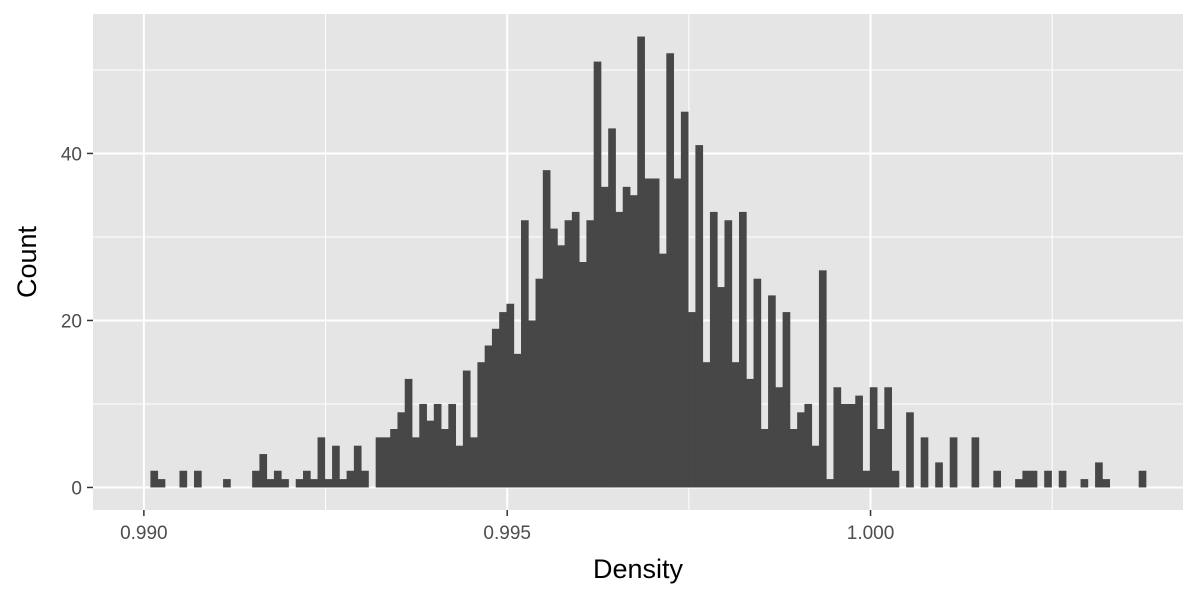 This screenshot has height=600, width=1200. What do you see at coordinates (76, 488) in the screenshot?
I see `y-tick-label: 0` at bounding box center [76, 488].